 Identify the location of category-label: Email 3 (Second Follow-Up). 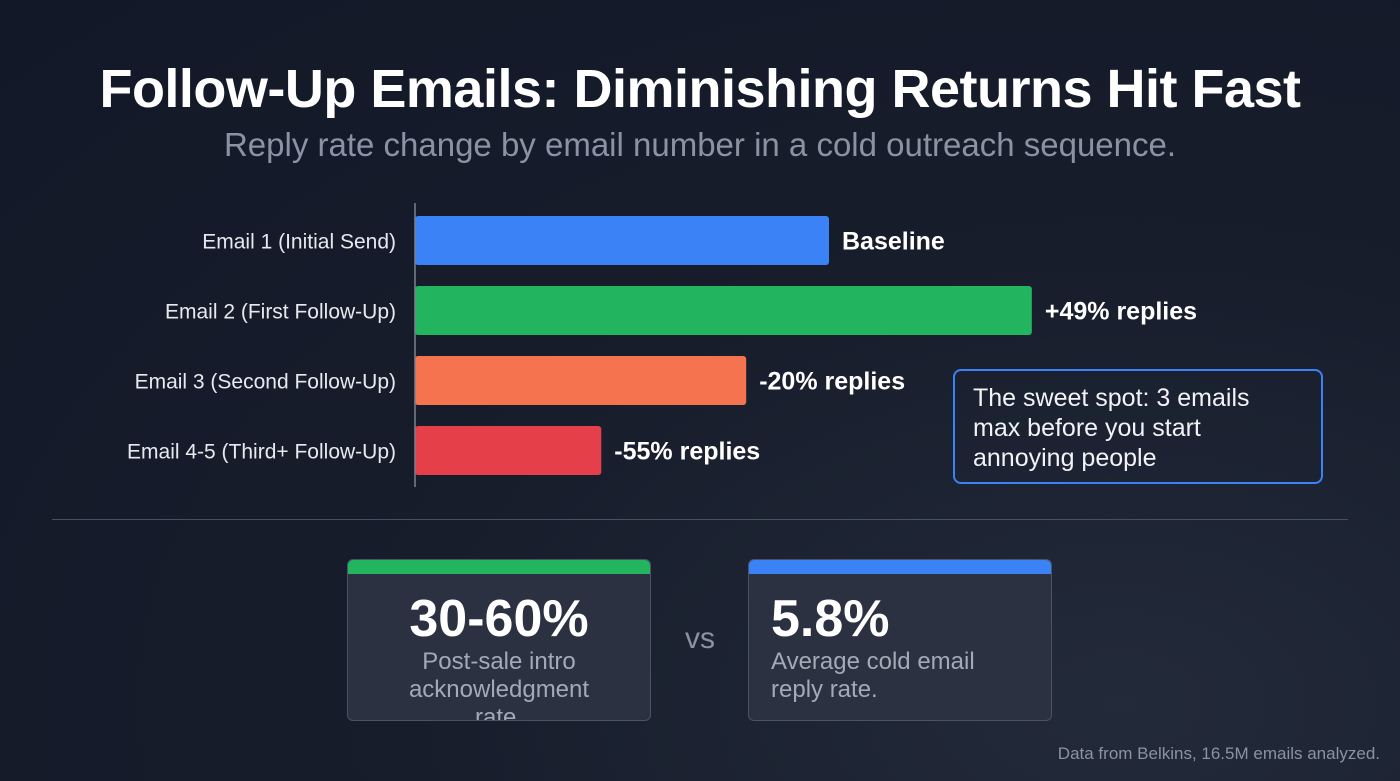
(265, 382).